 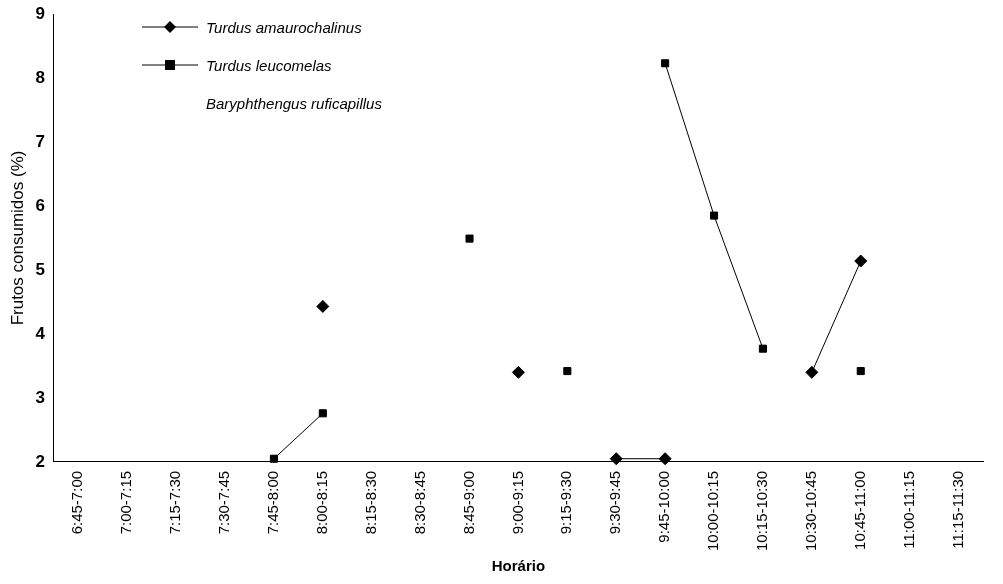 What do you see at coordinates (175, 502) in the screenshot?
I see `x-tick-label: 7:15-7:30` at bounding box center [175, 502].